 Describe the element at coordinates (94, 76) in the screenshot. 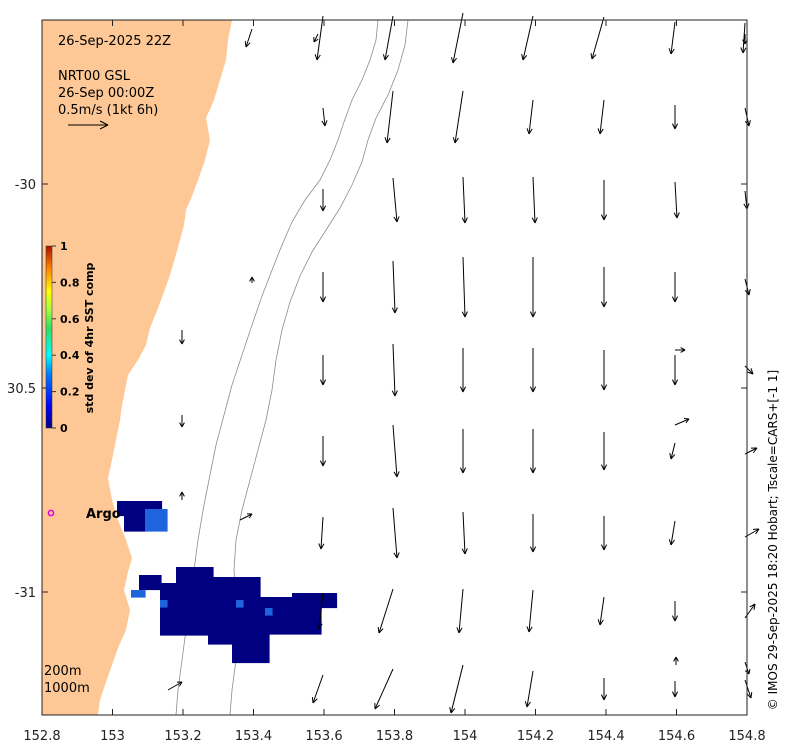

I see `product-label: NRT00 GSL` at that location.